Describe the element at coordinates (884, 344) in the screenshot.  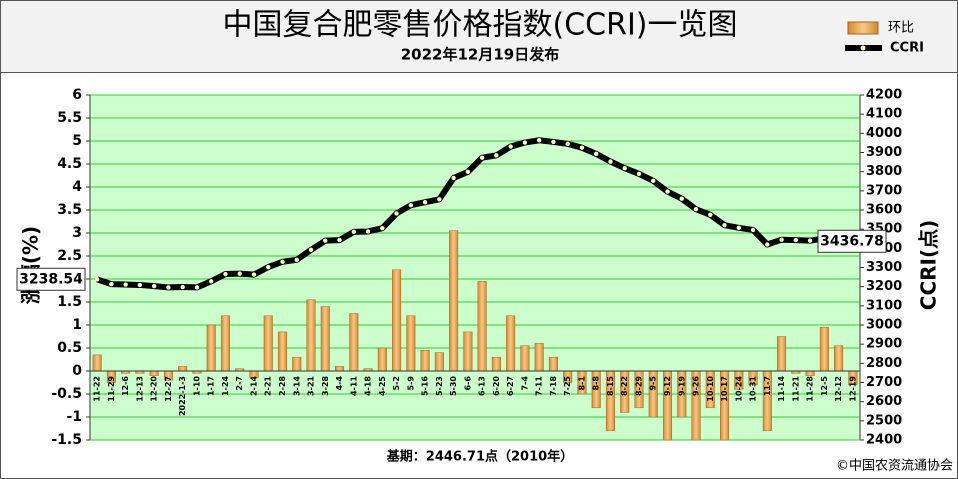
I see `y2-tick-label: 2900` at that location.